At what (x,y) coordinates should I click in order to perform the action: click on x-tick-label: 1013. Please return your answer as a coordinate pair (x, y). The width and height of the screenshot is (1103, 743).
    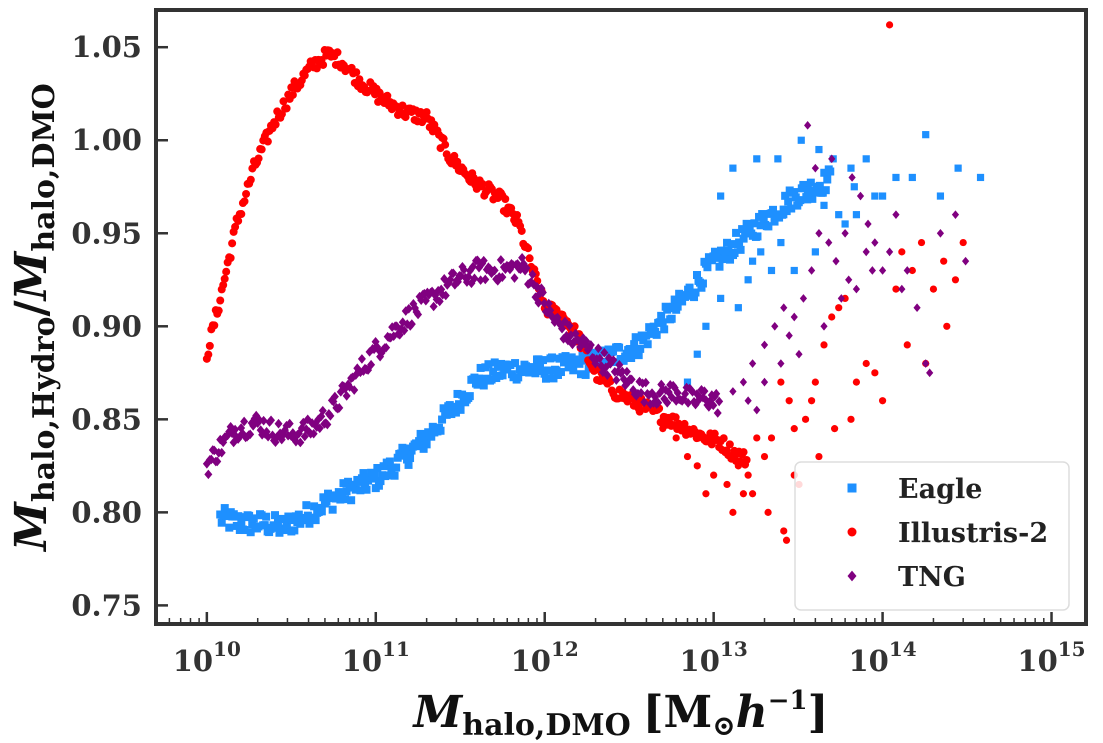
    Looking at the image, I should click on (714, 657).